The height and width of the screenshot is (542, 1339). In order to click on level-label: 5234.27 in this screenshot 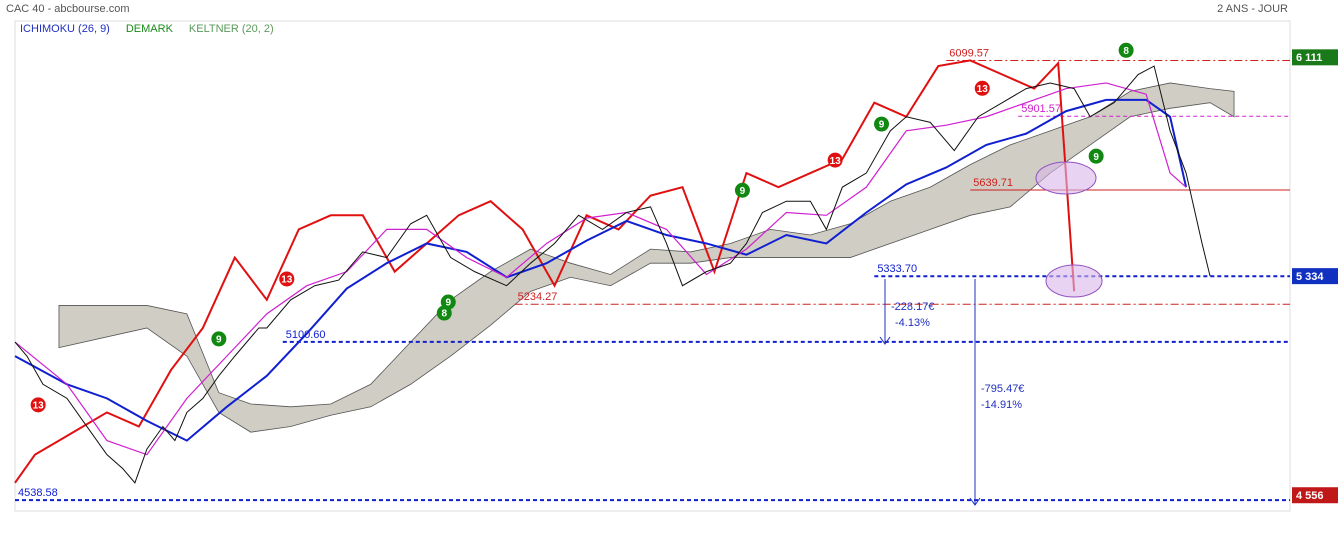, I will do `click(538, 297)`.